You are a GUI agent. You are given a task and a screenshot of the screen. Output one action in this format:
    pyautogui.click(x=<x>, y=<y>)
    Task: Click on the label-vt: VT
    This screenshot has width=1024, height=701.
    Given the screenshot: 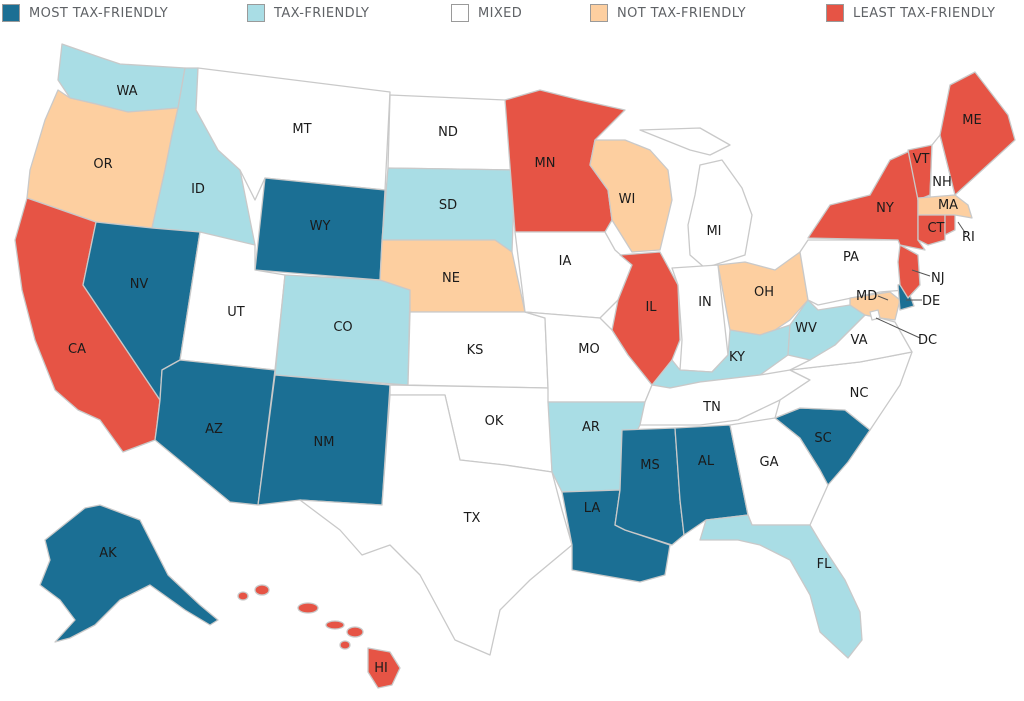 What is the action you would take?
    pyautogui.click(x=921, y=159)
    